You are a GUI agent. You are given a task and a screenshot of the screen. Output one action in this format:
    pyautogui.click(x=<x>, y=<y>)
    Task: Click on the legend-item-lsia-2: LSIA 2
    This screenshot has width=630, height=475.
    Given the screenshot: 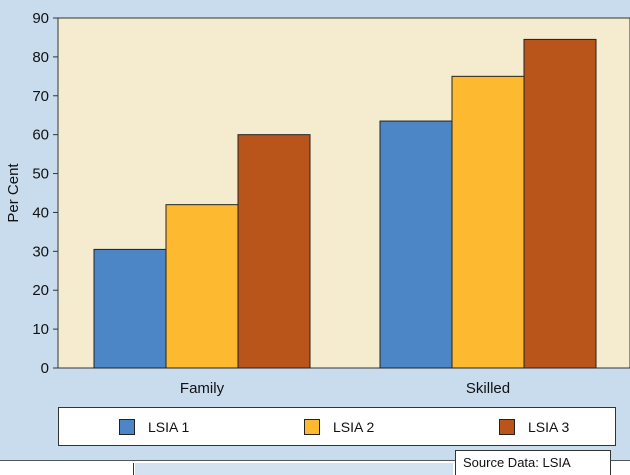 What is the action you would take?
    pyautogui.click(x=339, y=427)
    